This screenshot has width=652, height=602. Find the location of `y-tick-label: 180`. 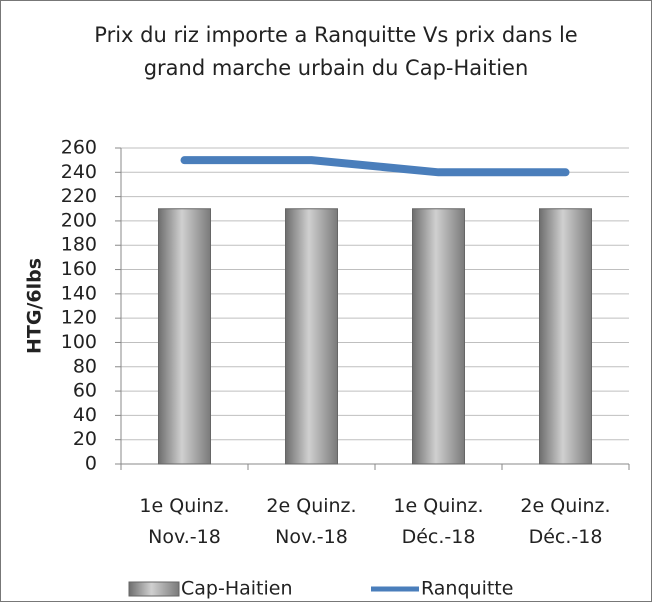

y-tick-label: 180 is located at coordinates (79, 245).